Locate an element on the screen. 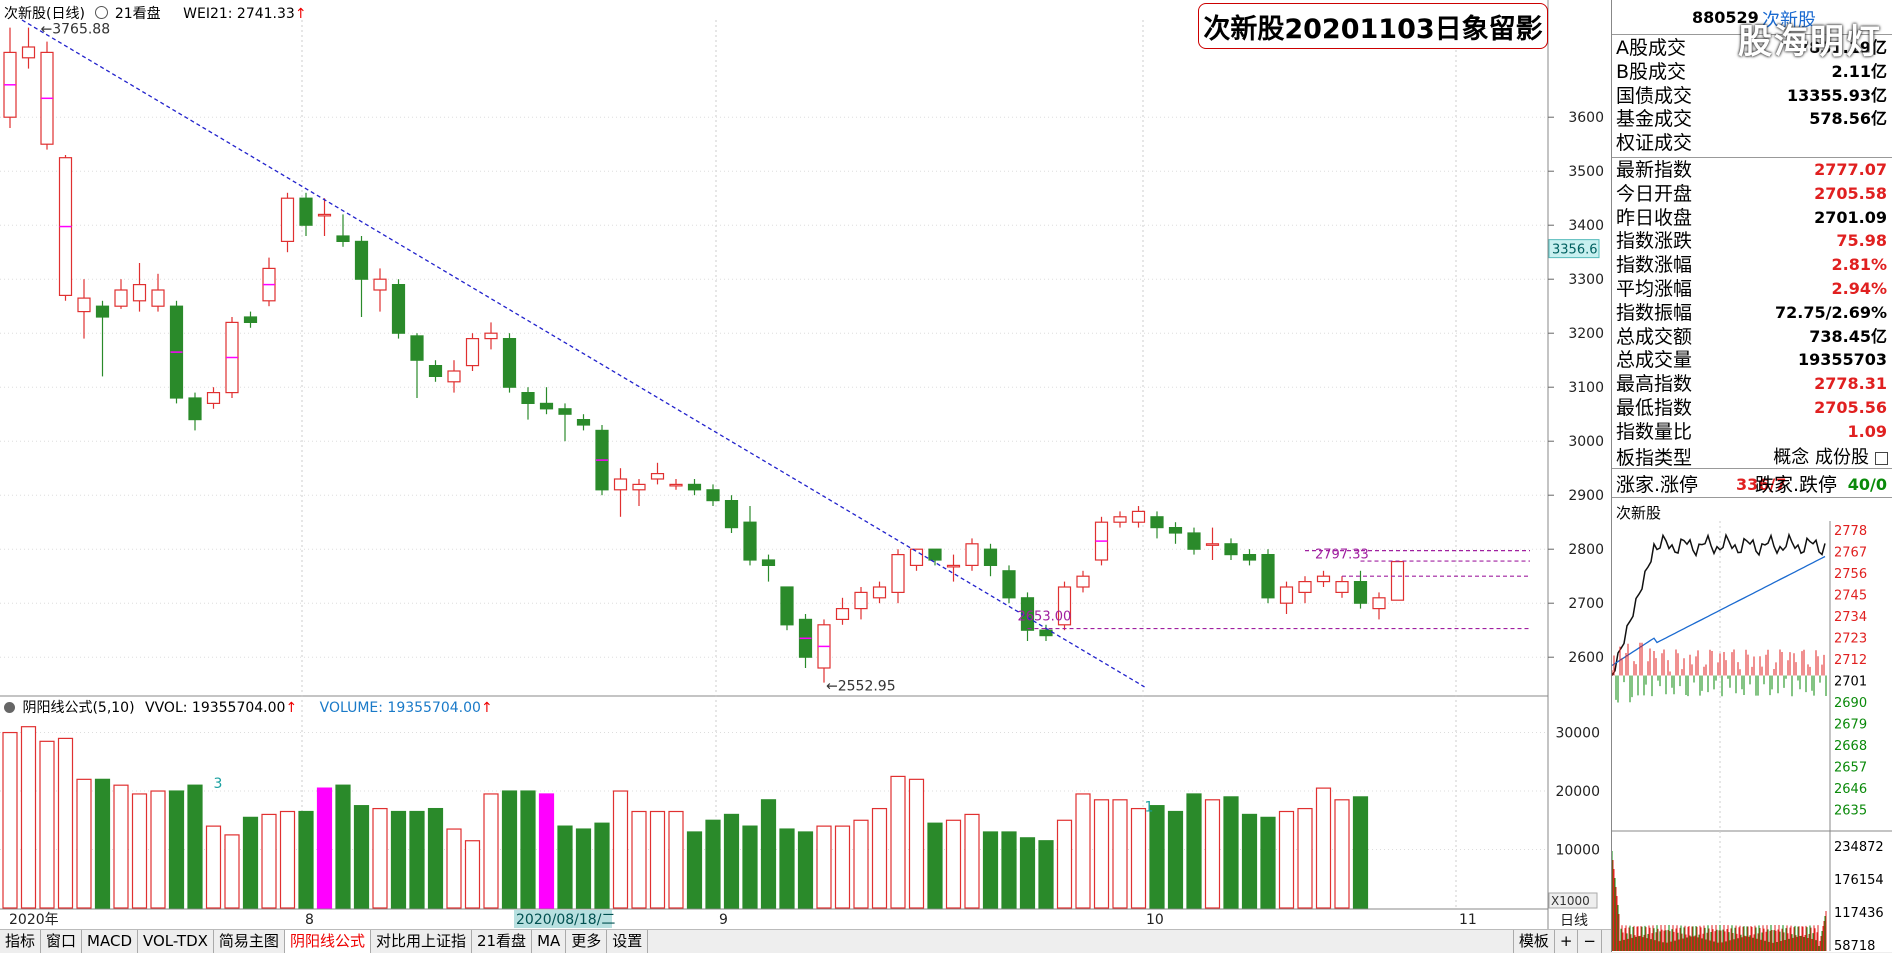 The height and width of the screenshot is (953, 1892). support-label: 2653.00 is located at coordinates (1045, 617).